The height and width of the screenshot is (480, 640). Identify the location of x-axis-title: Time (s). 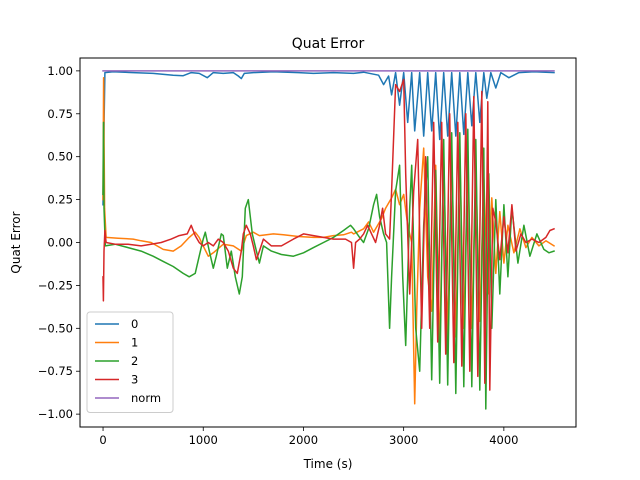
(328, 464).